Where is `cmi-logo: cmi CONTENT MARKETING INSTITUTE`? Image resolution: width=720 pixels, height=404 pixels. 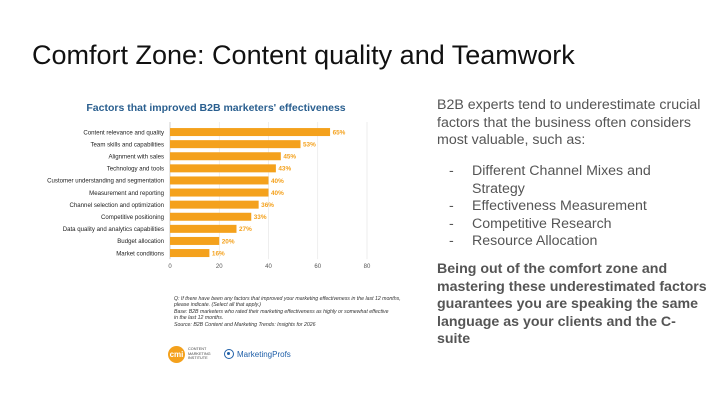
cmi-logo: cmi CONTENT MARKETING INSTITUTE is located at coordinates (192, 354).